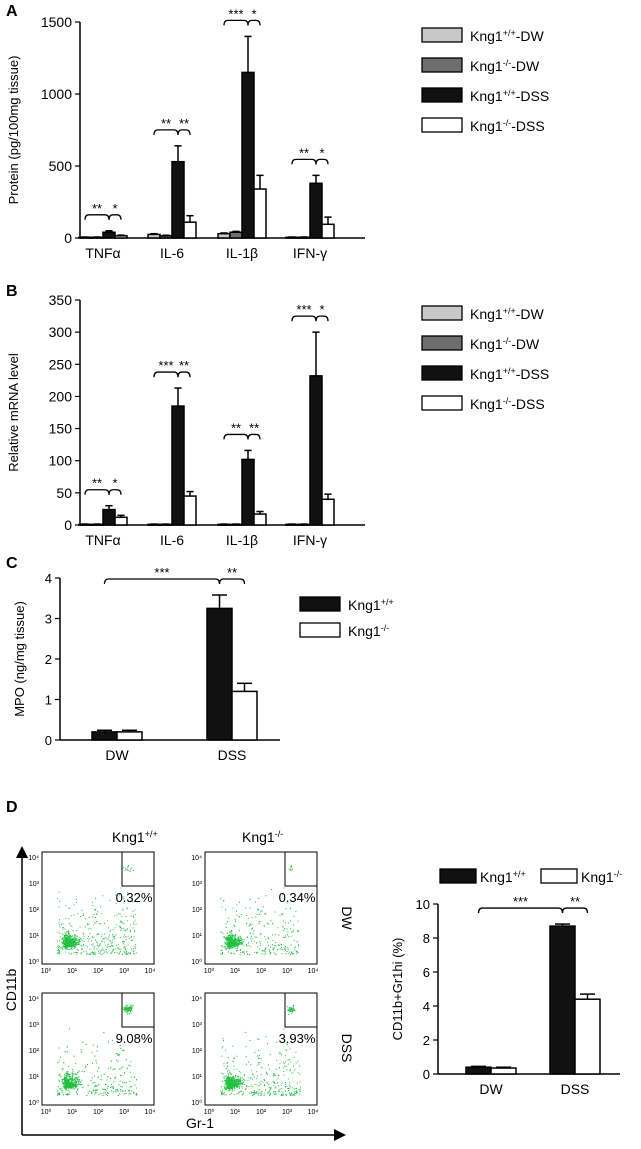  I want to click on significance-label: ***, so click(165, 365).